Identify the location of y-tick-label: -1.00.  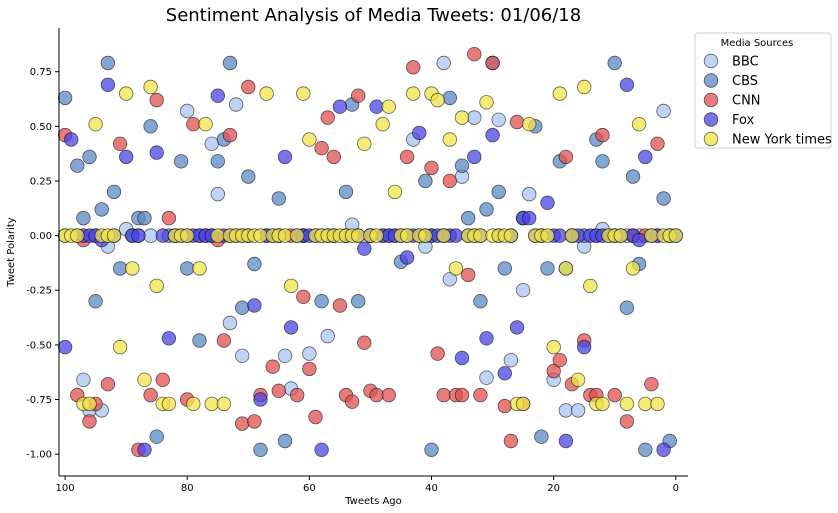
(39, 455).